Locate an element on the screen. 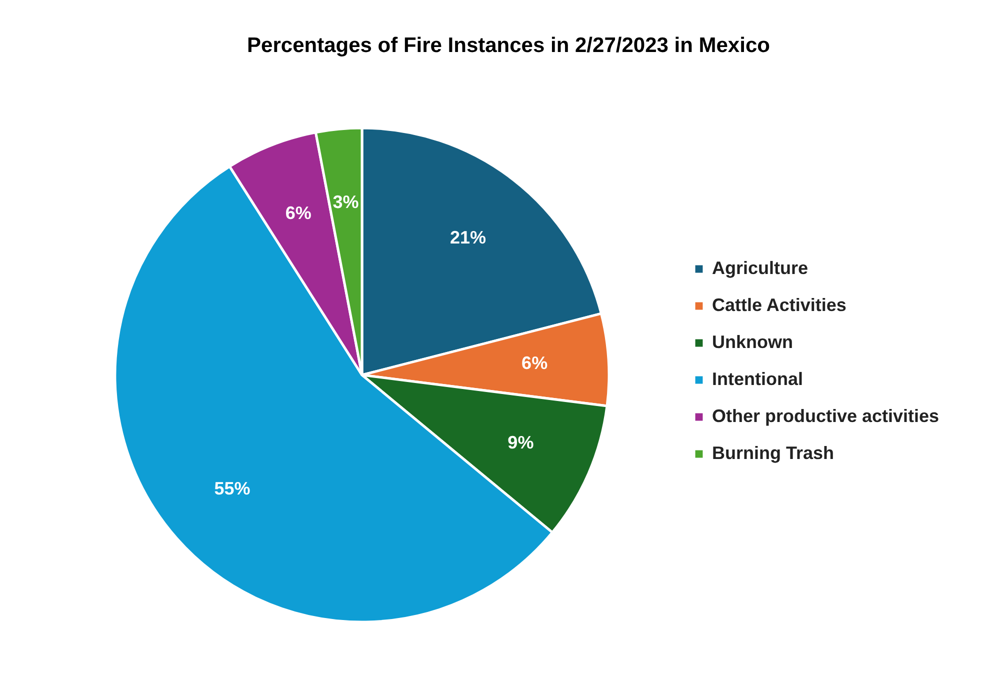  legend-label: Cattle Activities is located at coordinates (779, 305).